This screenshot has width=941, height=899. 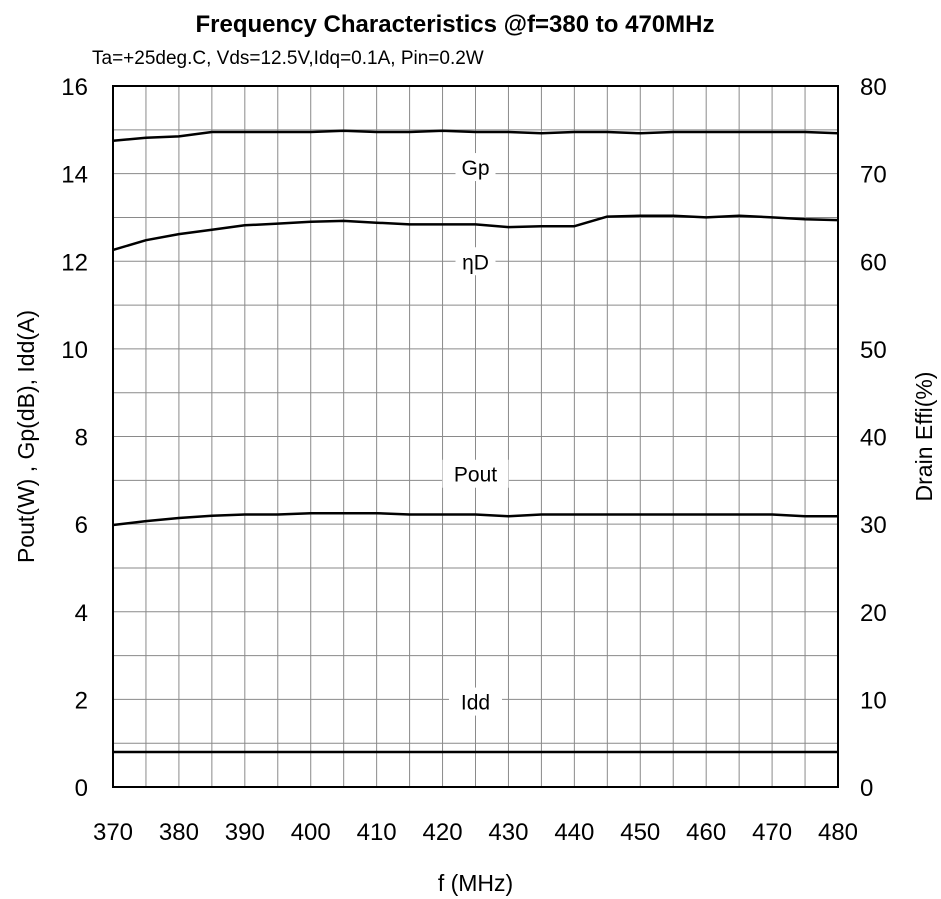 What do you see at coordinates (508, 832) in the screenshot?
I see `x-tick-label: 430` at bounding box center [508, 832].